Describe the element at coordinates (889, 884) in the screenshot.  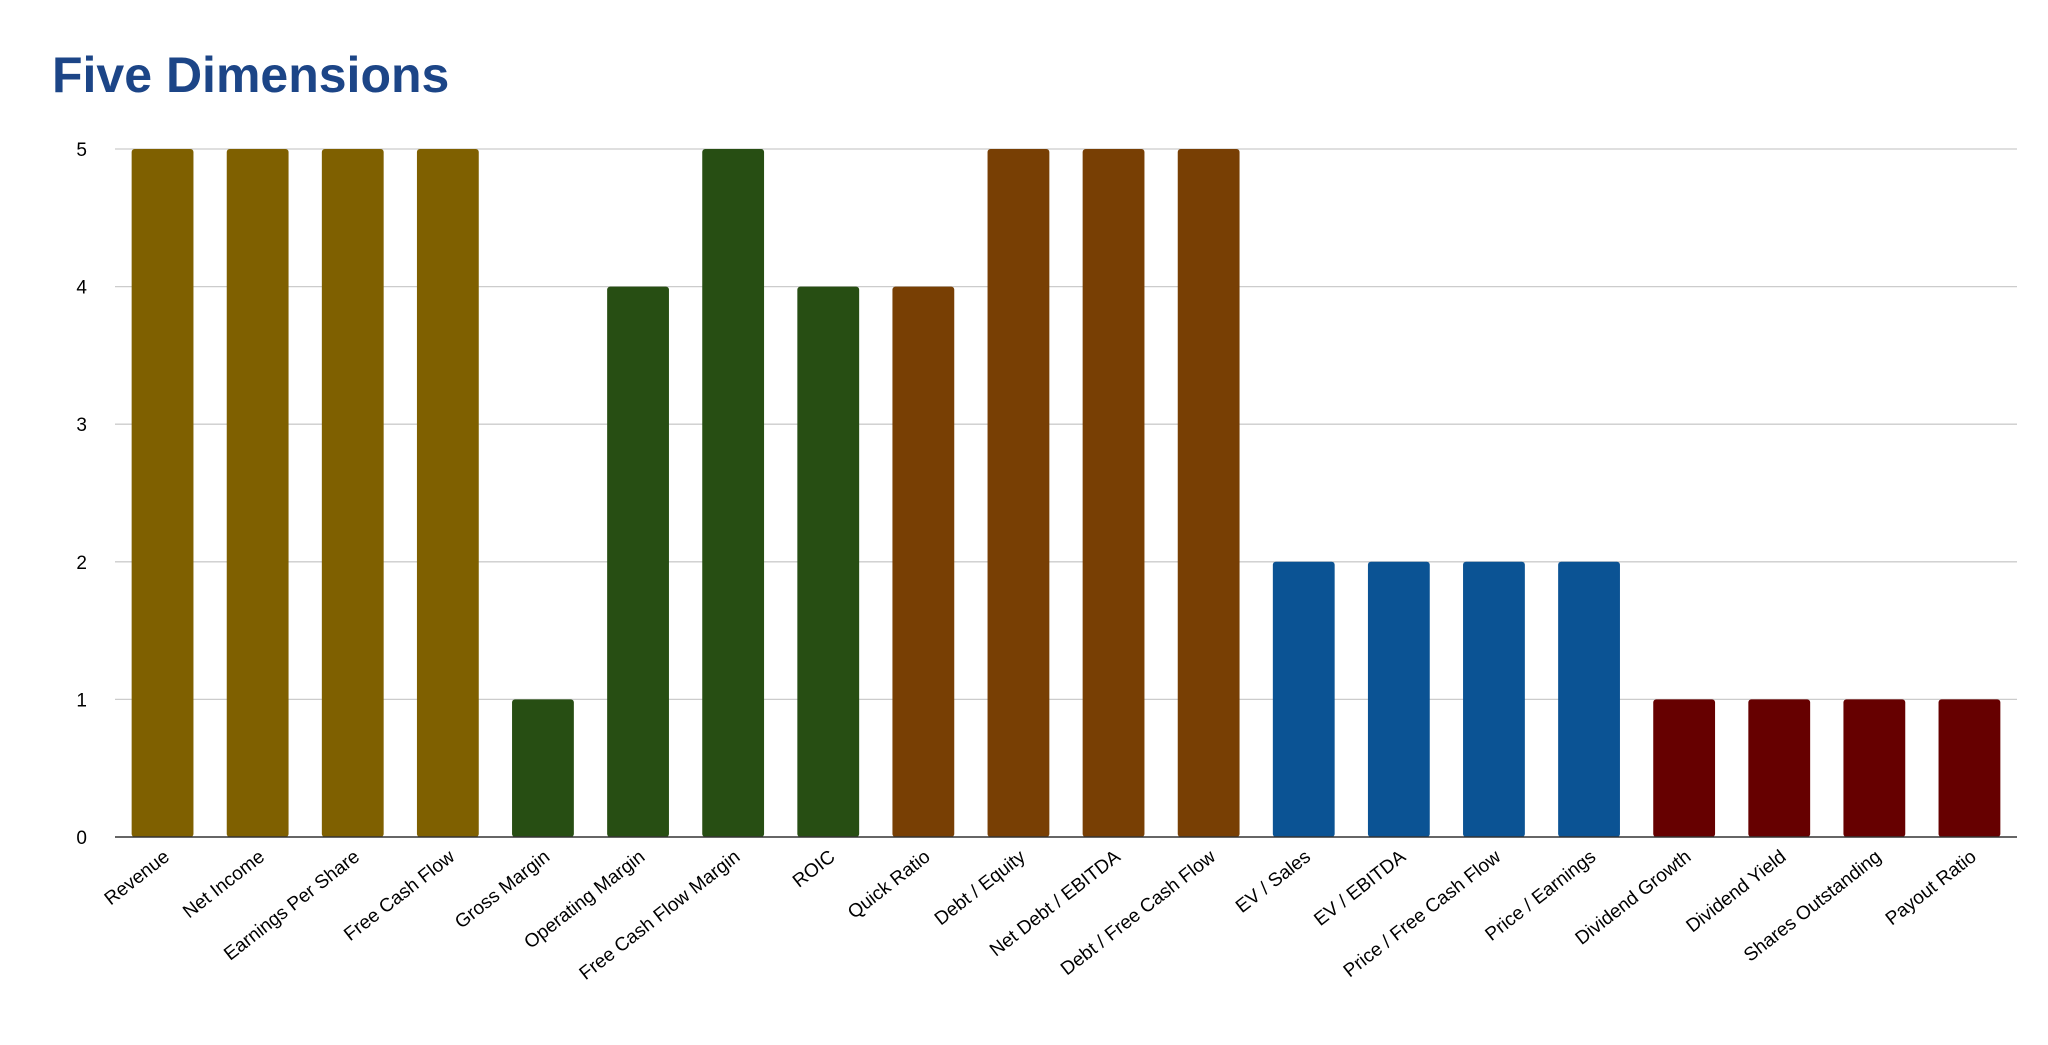
I see `x-tick-label: Quick Ratio` at that location.